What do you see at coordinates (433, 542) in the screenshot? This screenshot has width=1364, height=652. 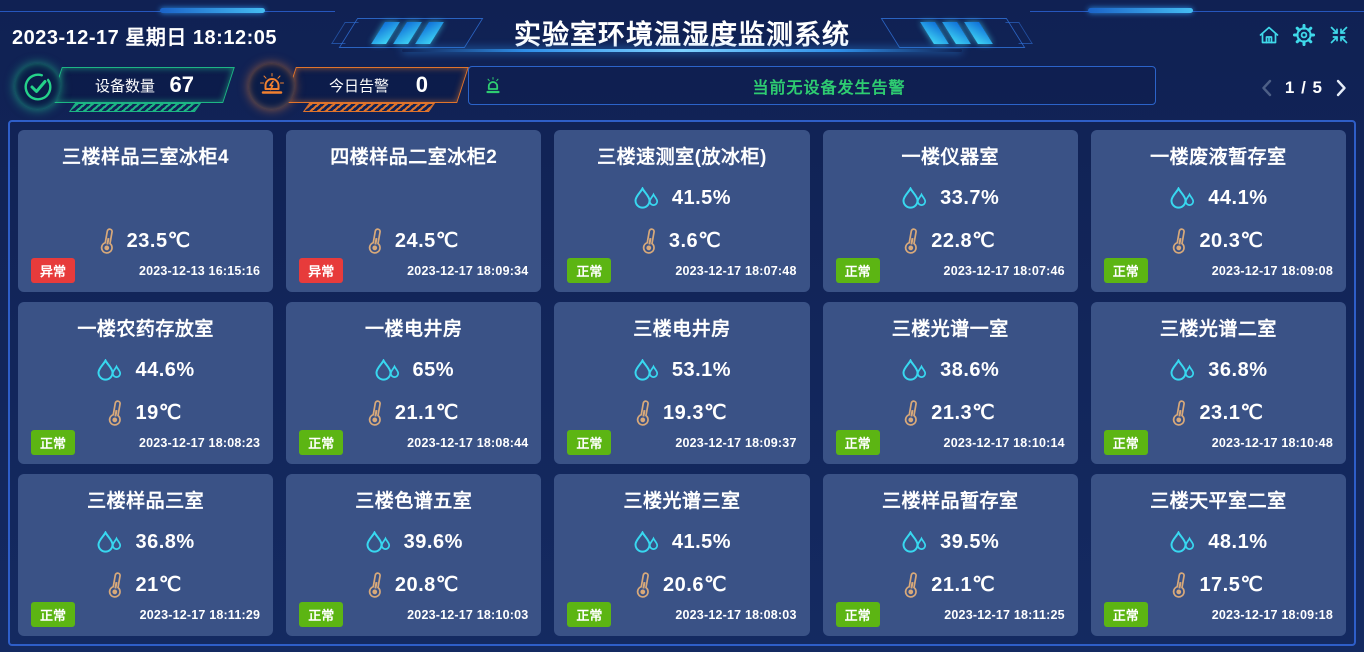 I see `humidity-value: 39.6%` at bounding box center [433, 542].